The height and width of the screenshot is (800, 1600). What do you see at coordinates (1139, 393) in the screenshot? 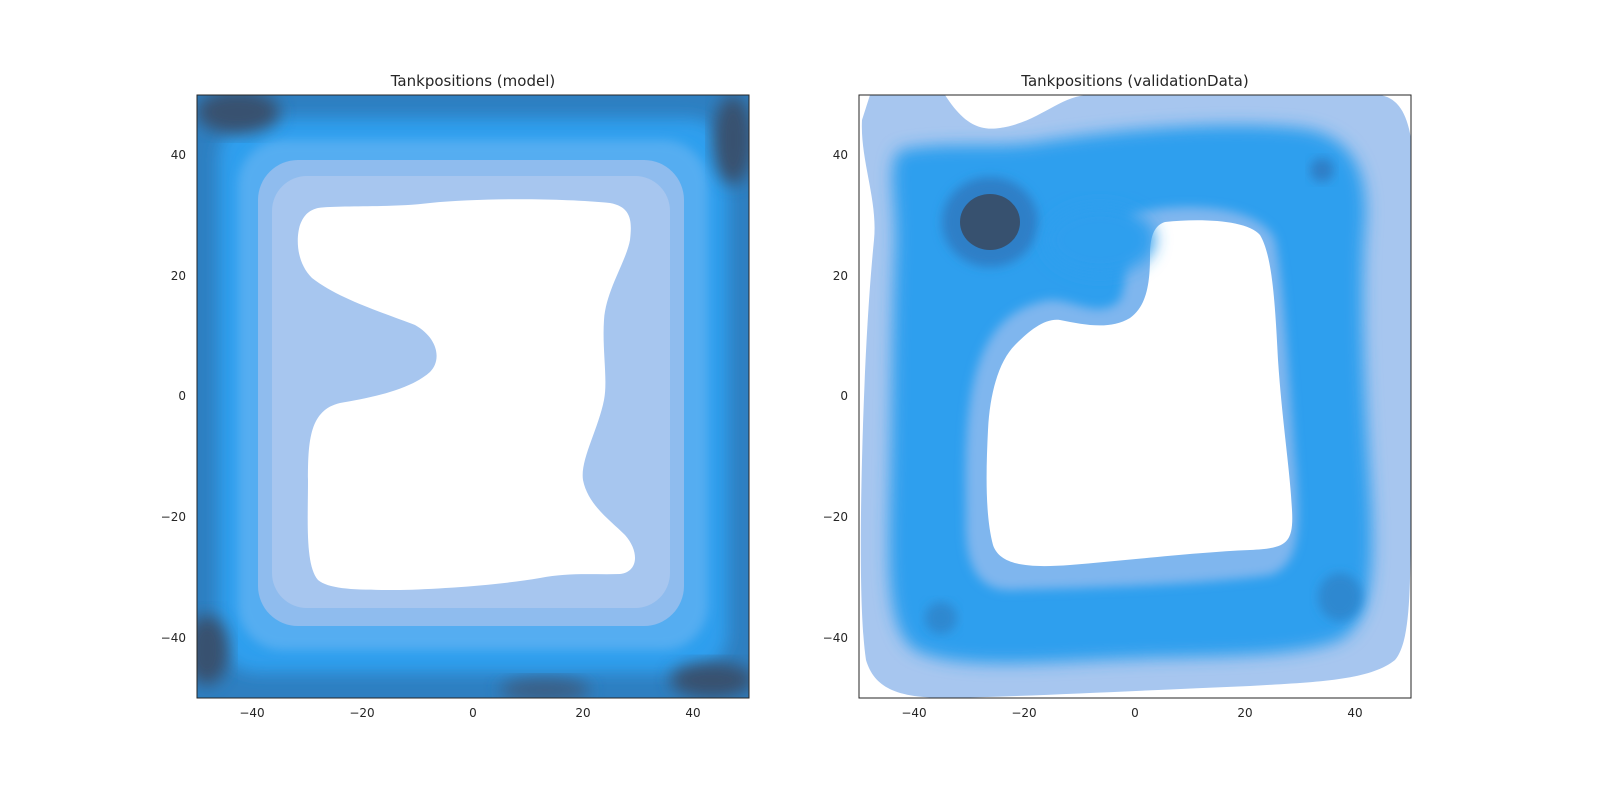
I see `density-void-validation` at bounding box center [1139, 393].